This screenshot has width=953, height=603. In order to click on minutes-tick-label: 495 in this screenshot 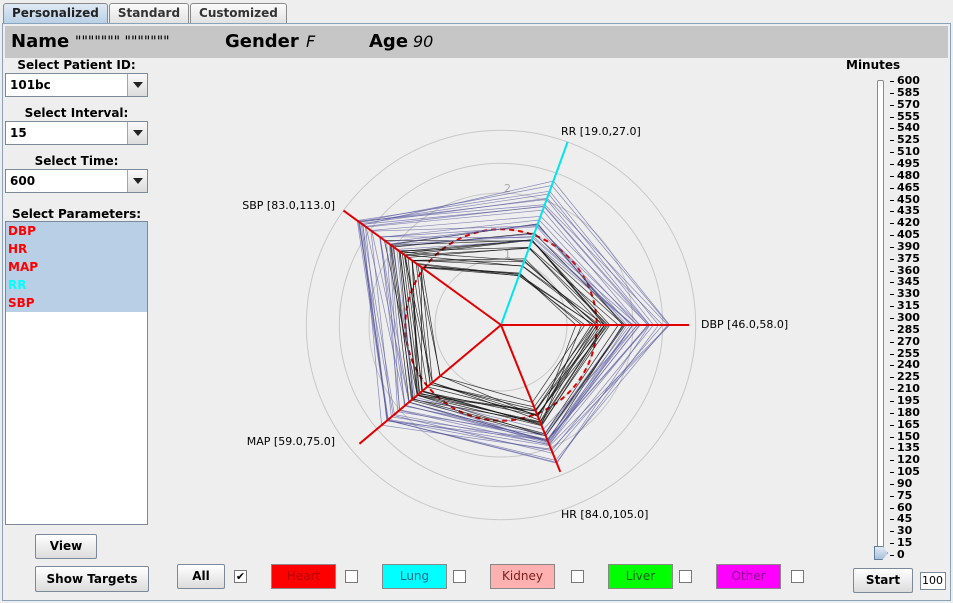, I will do `click(908, 163)`.